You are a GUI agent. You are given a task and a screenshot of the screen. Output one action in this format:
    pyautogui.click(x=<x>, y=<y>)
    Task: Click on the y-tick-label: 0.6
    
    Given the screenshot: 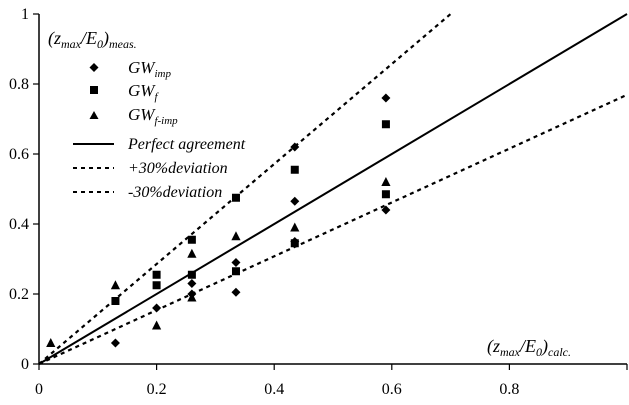 What is the action you would take?
    pyautogui.click(x=19, y=154)
    